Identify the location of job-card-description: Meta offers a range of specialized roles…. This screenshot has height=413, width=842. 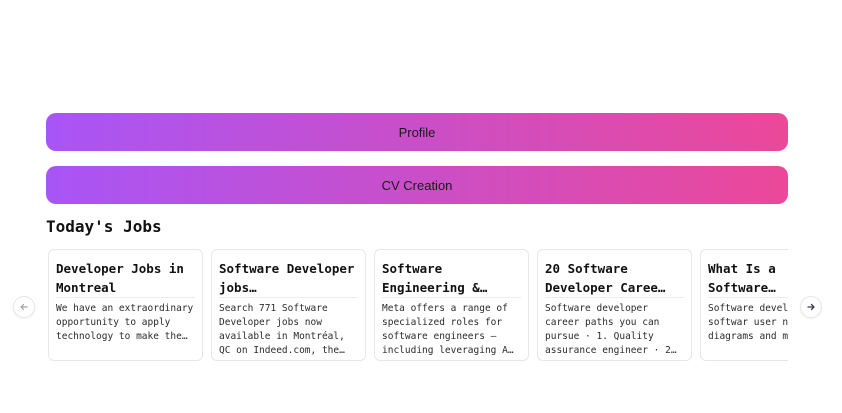
(448, 329).